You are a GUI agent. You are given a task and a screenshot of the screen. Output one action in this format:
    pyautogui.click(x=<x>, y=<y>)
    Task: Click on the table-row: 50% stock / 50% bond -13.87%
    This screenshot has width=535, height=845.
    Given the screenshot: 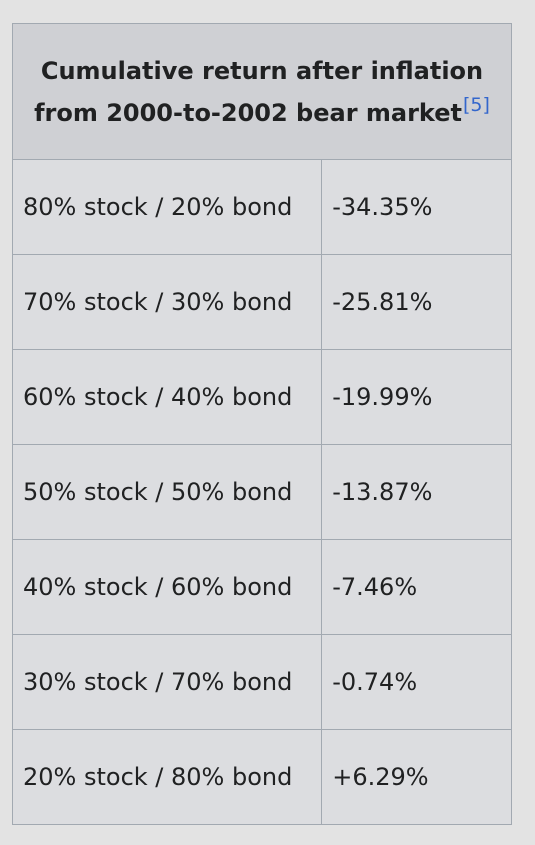 What is the action you would take?
    pyautogui.click(x=261, y=492)
    